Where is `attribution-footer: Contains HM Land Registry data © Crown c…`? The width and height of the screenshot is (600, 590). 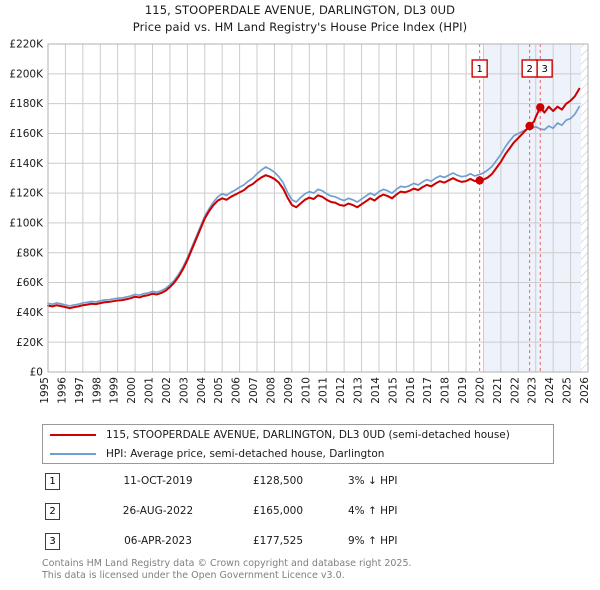 attribution-footer: Contains HM Land Registry data © Crown c… is located at coordinates (312, 569).